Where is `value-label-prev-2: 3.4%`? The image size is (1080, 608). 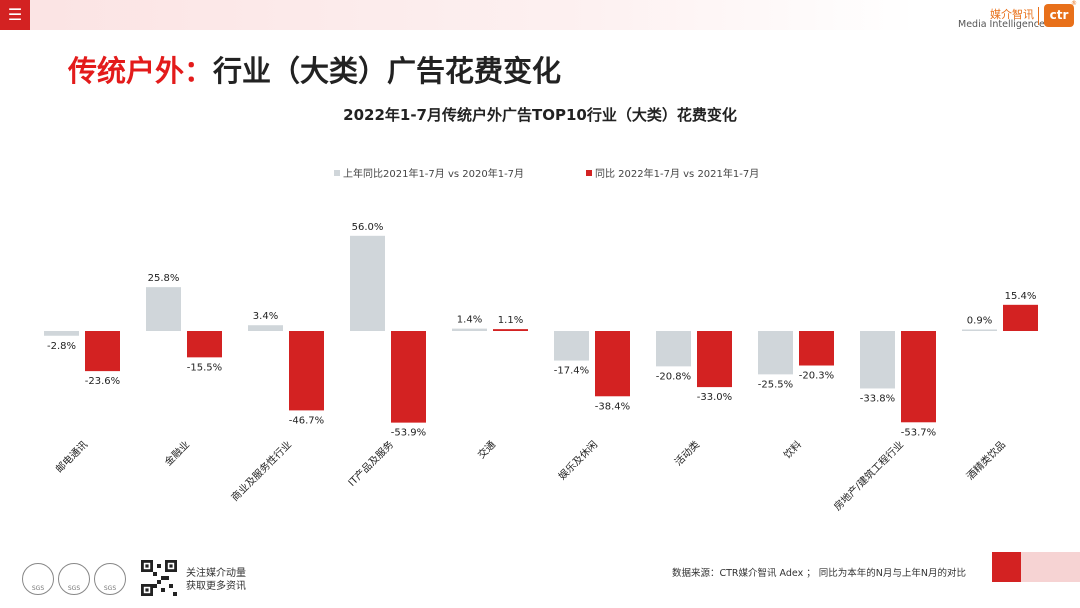 value-label-prev-2: 3.4% is located at coordinates (265, 316).